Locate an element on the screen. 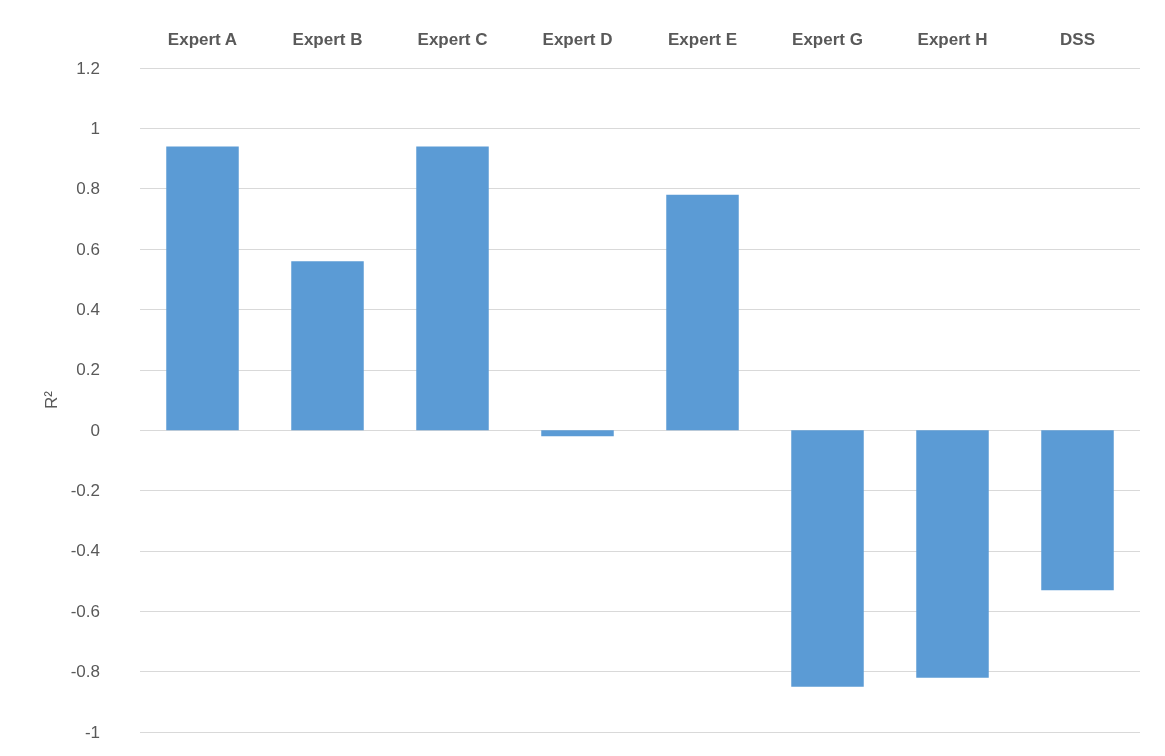 This screenshot has height=756, width=1165. y-tick-label: 0.2 is located at coordinates (88, 370).